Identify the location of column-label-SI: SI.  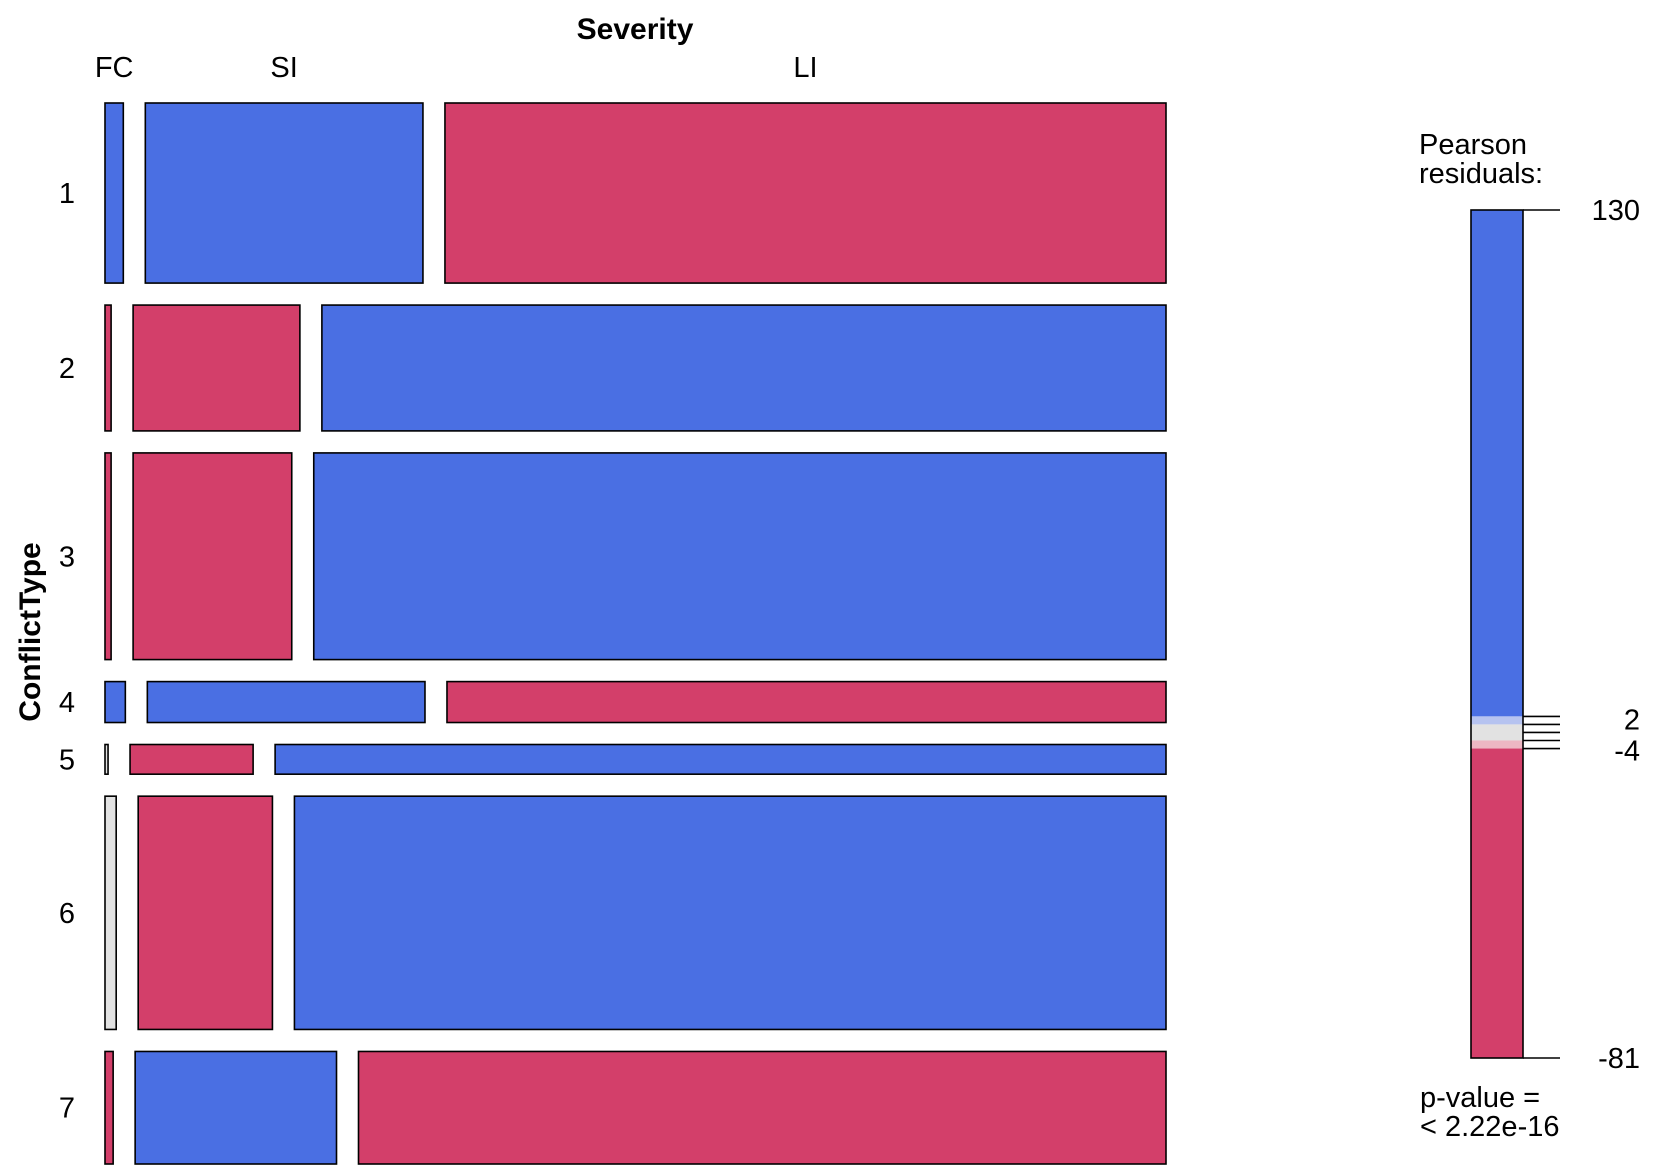
(283, 68).